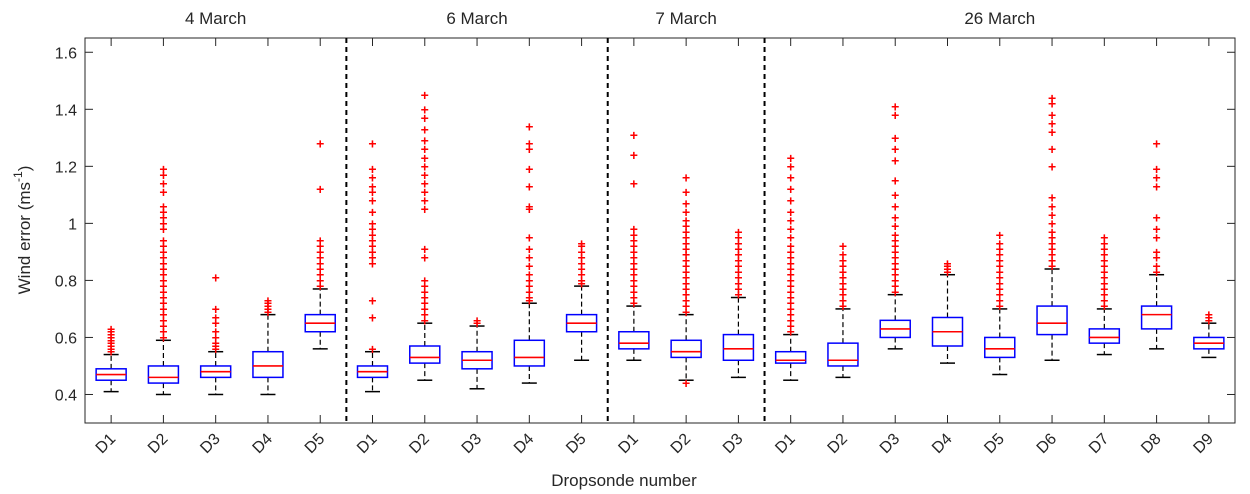 The height and width of the screenshot is (494, 1250). Describe the element at coordinates (576, 444) in the screenshot. I see `x-tick-label: D5` at that location.